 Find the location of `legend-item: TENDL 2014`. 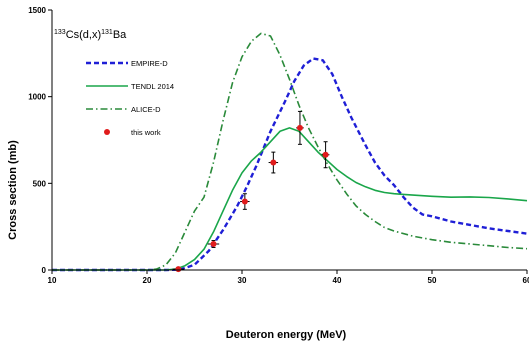

legend-item: TENDL 2014 is located at coordinates (130, 86).